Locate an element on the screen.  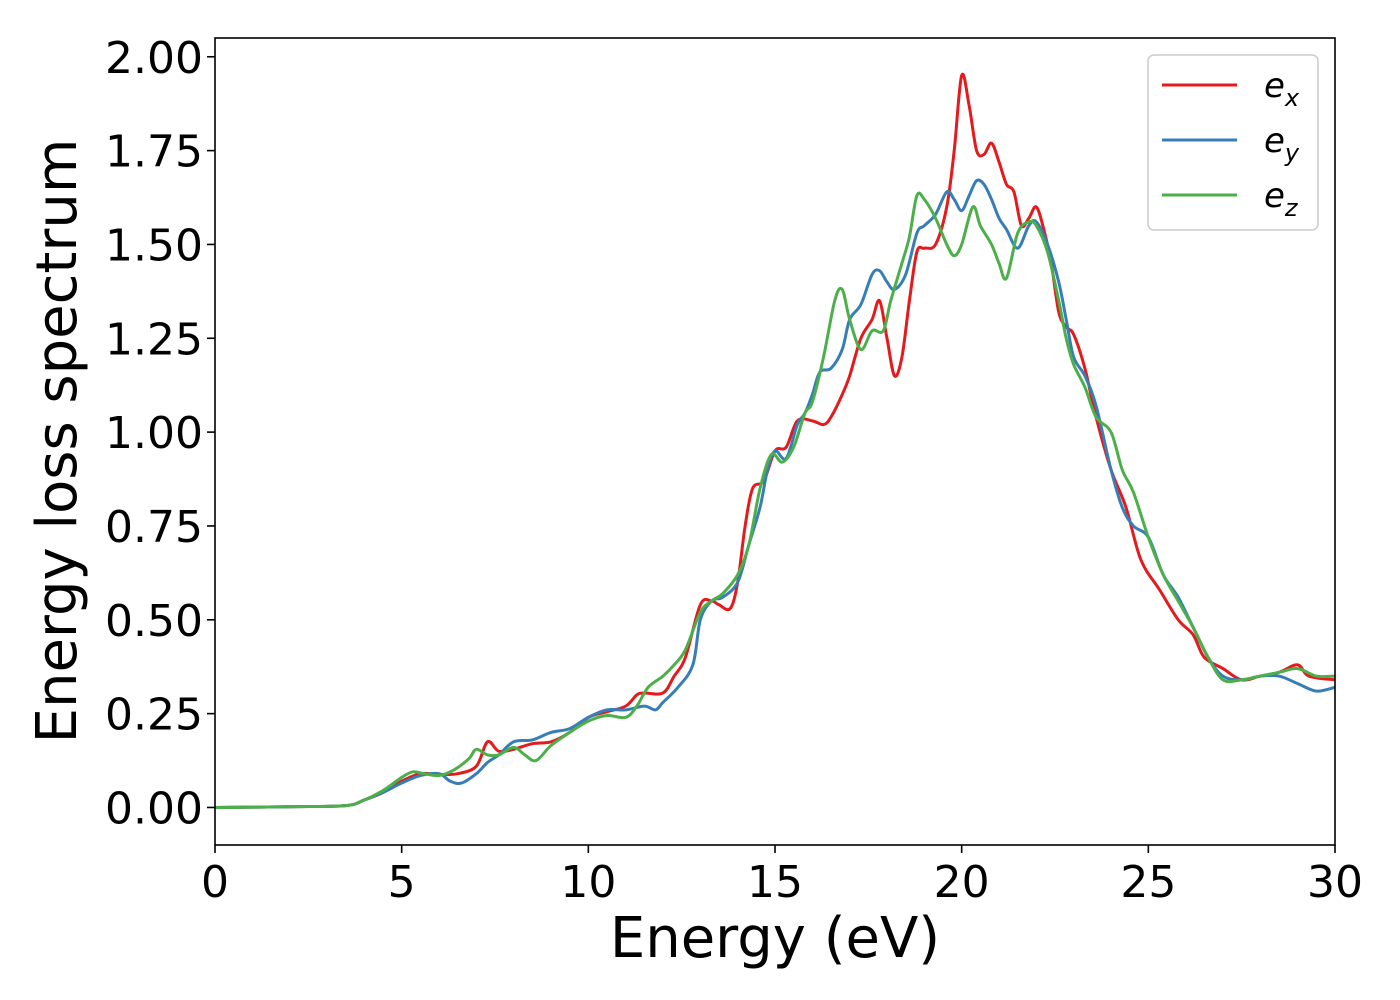
y-tick-label: 2.00 is located at coordinates (154, 58).